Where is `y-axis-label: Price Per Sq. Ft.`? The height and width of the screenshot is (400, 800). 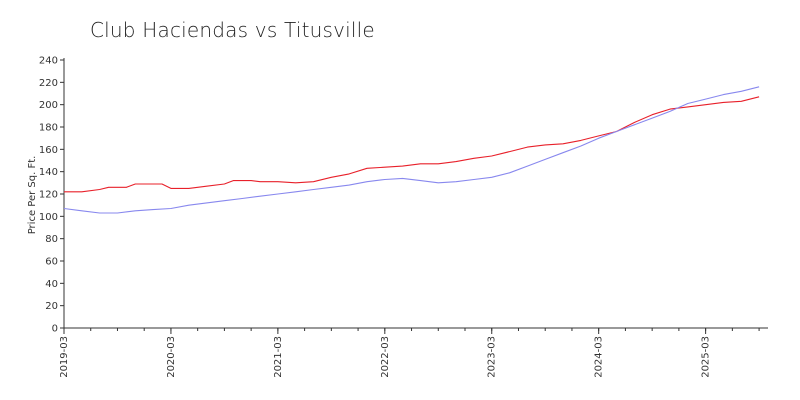
y-axis-label: Price Per Sq. Ft. is located at coordinates (32, 195).